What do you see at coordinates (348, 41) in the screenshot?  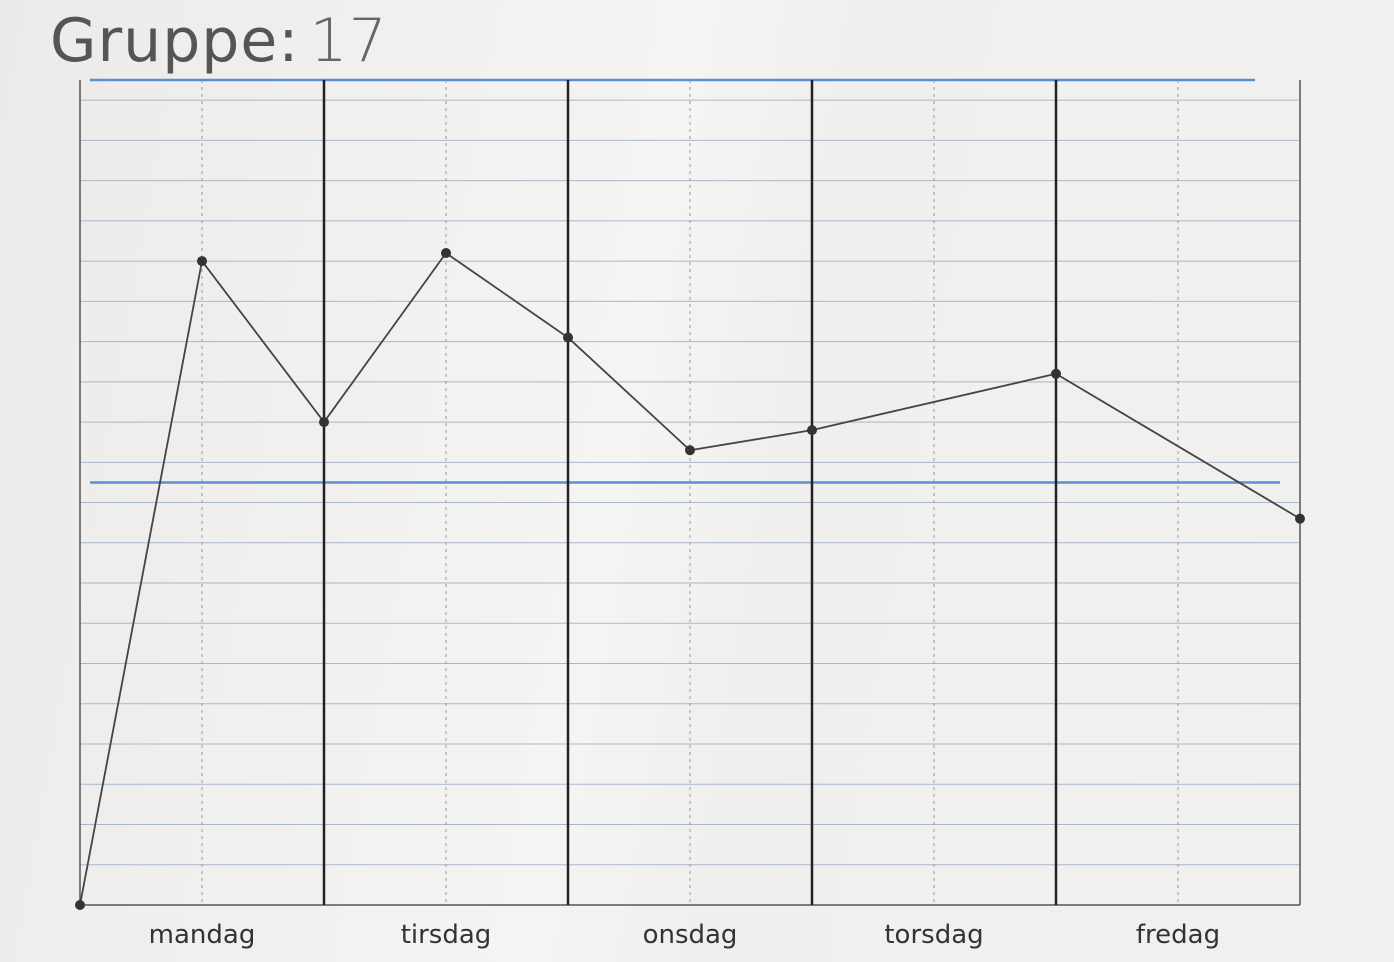 I see `group-number: 17` at bounding box center [348, 41].